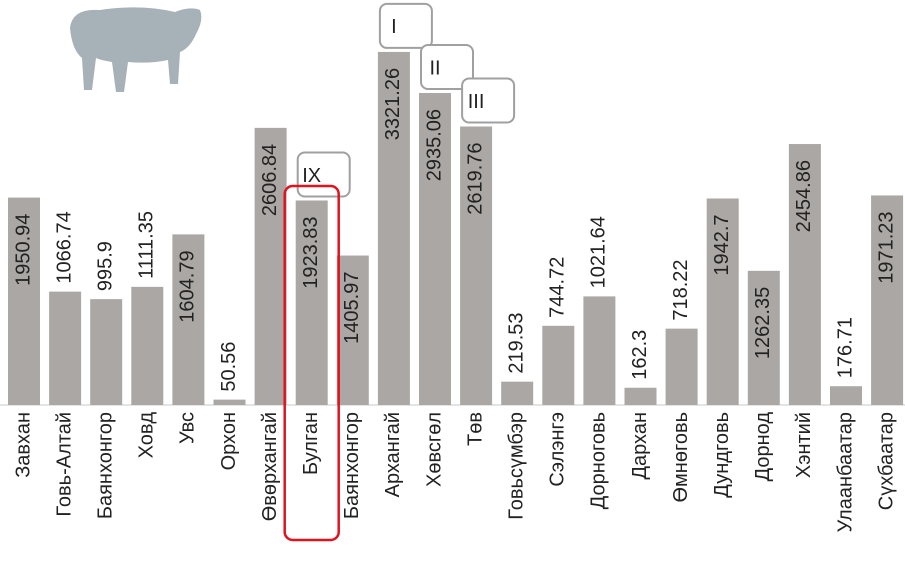 The image size is (905, 570). I want to click on value-label: 1405.97, so click(352, 308).